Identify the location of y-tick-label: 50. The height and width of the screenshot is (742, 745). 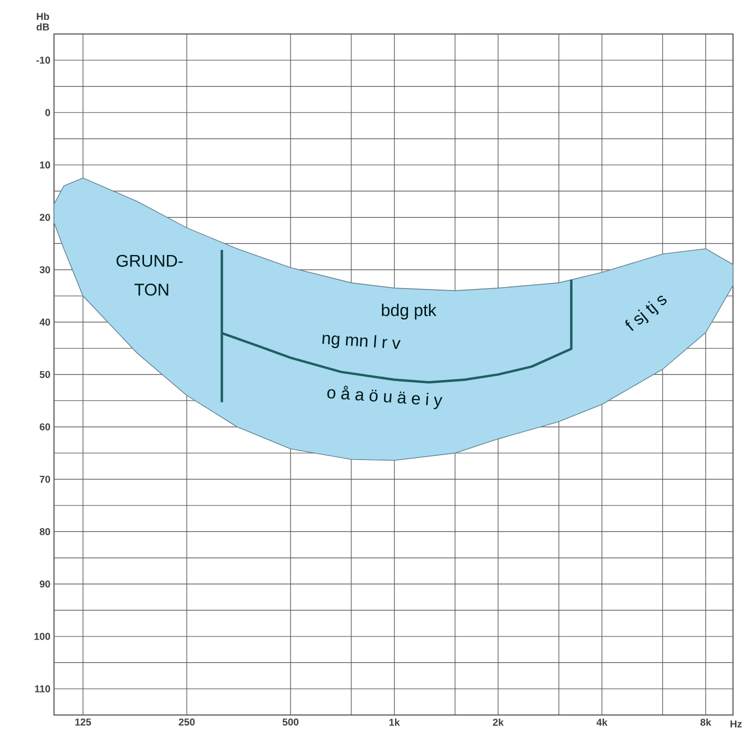
(45, 374).